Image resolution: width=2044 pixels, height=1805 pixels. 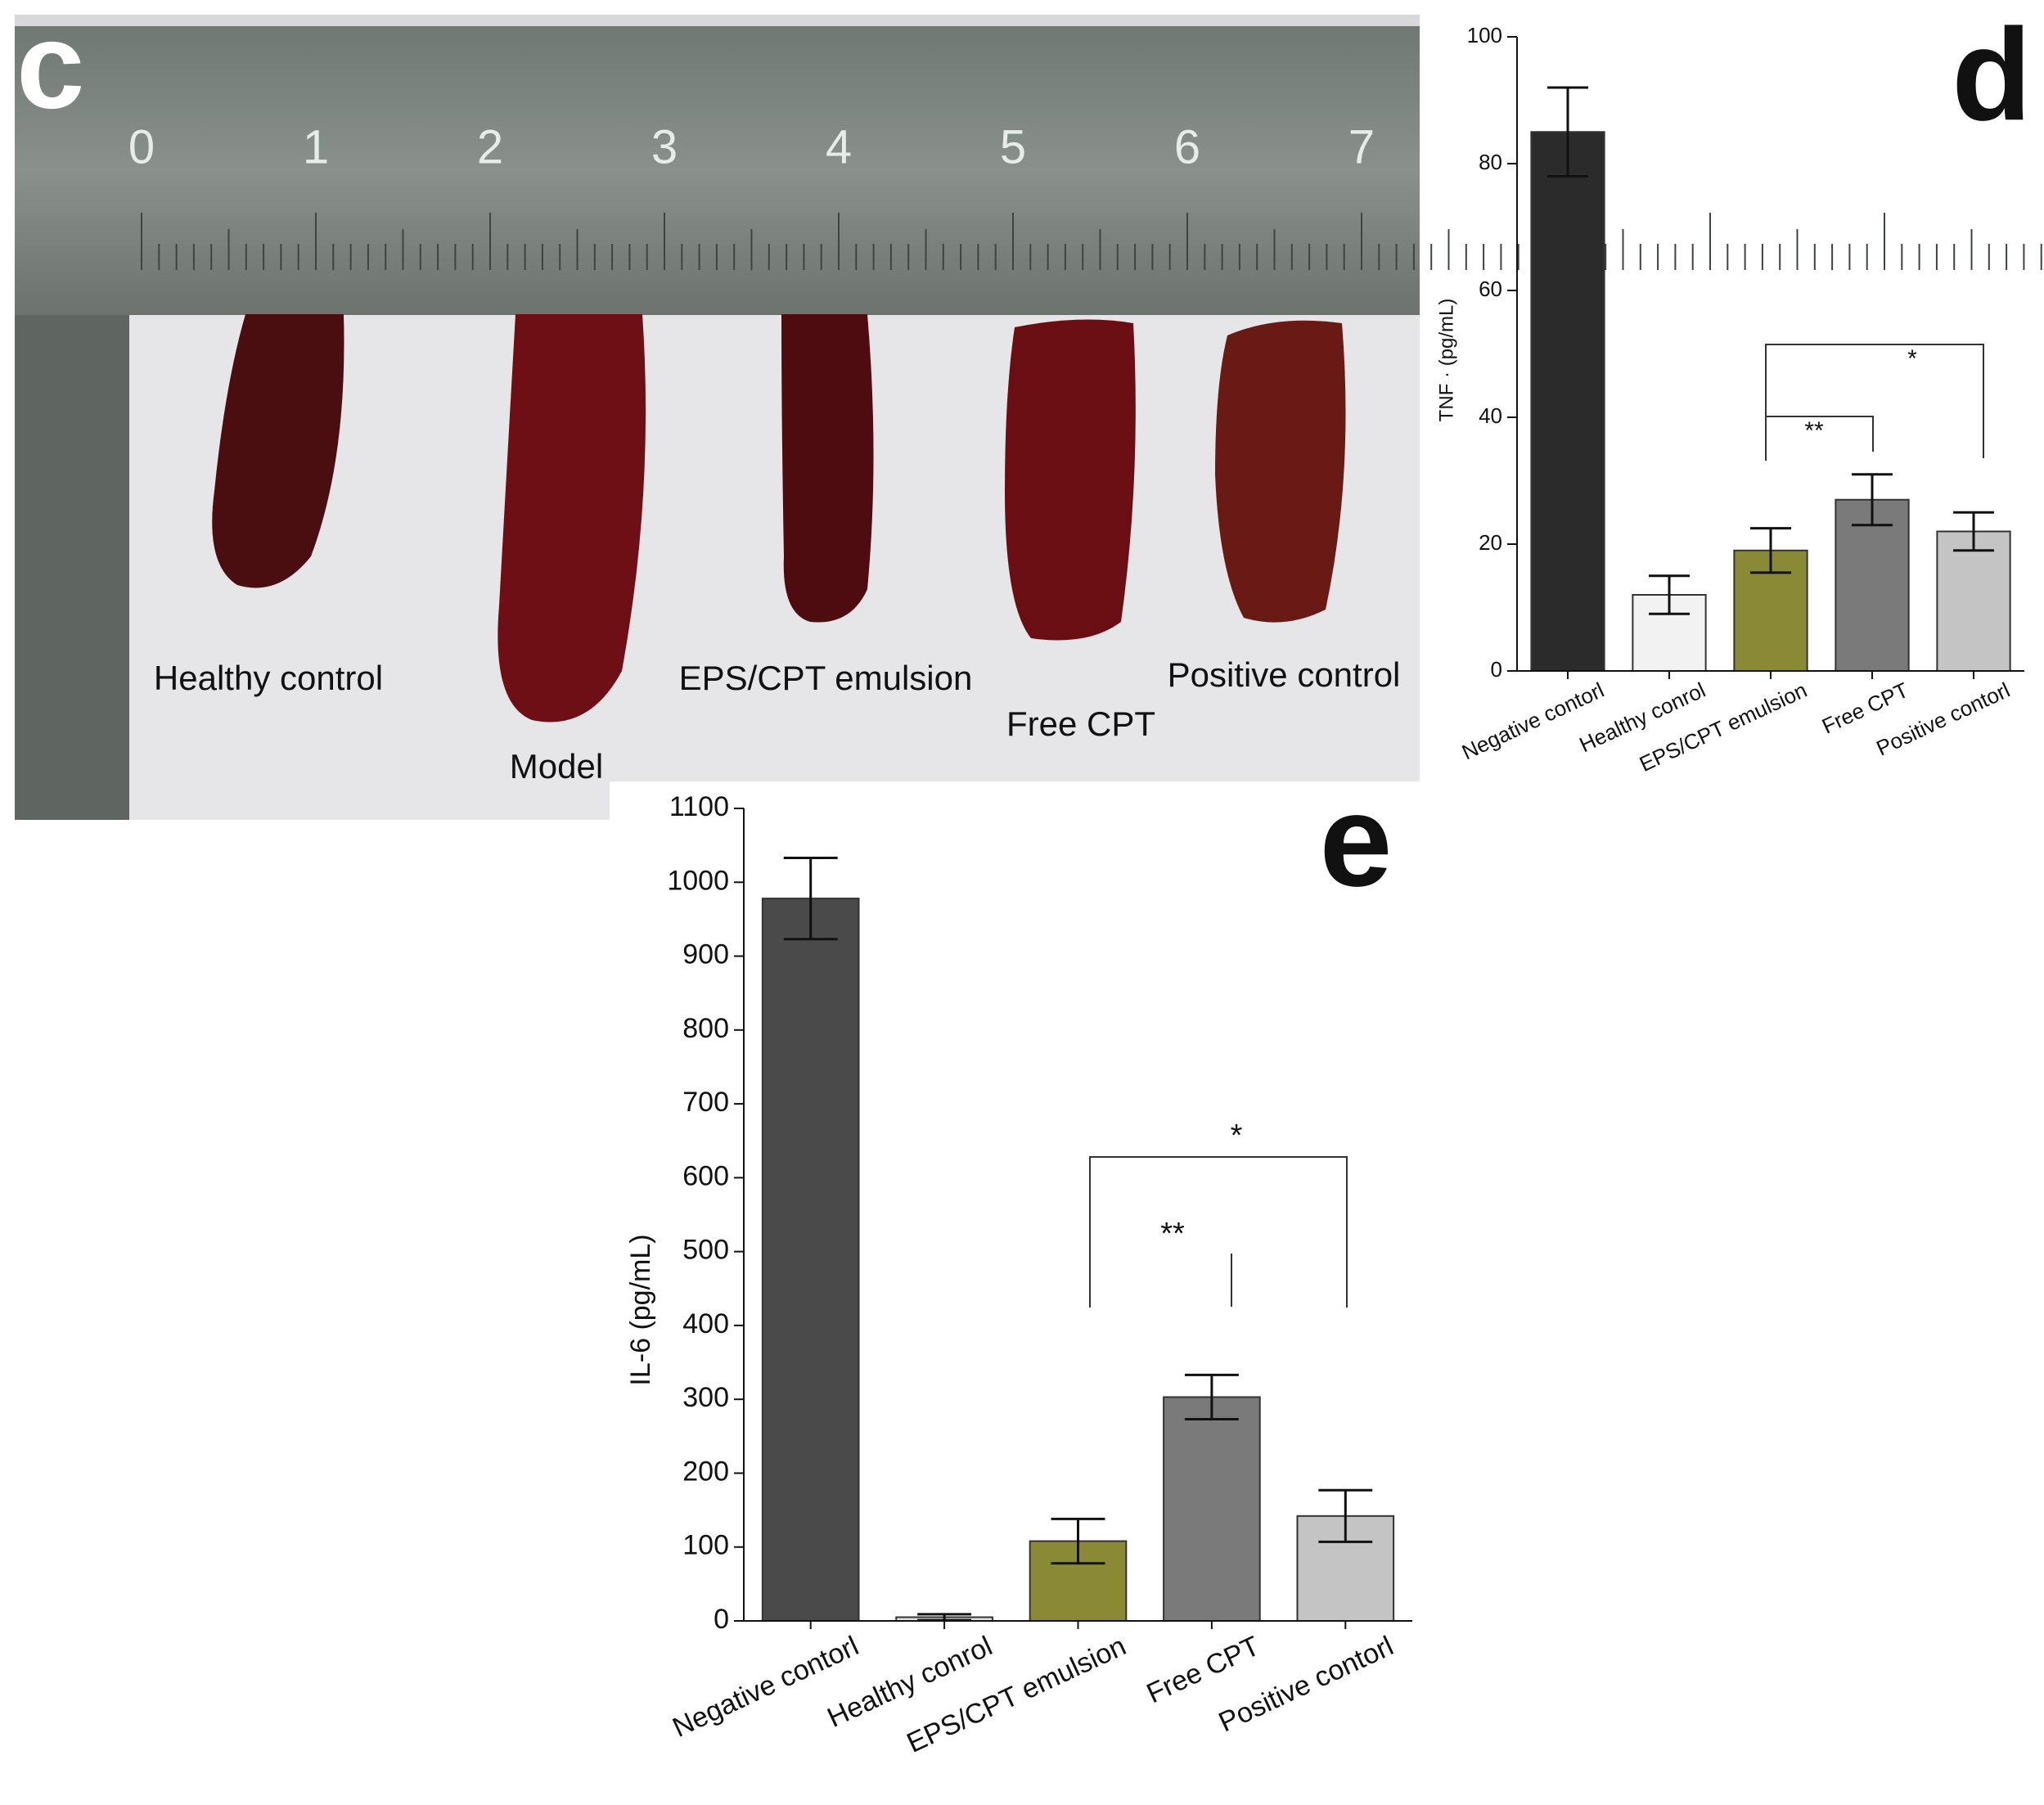 What do you see at coordinates (1013, 146) in the screenshot?
I see `ruler-number: 5` at bounding box center [1013, 146].